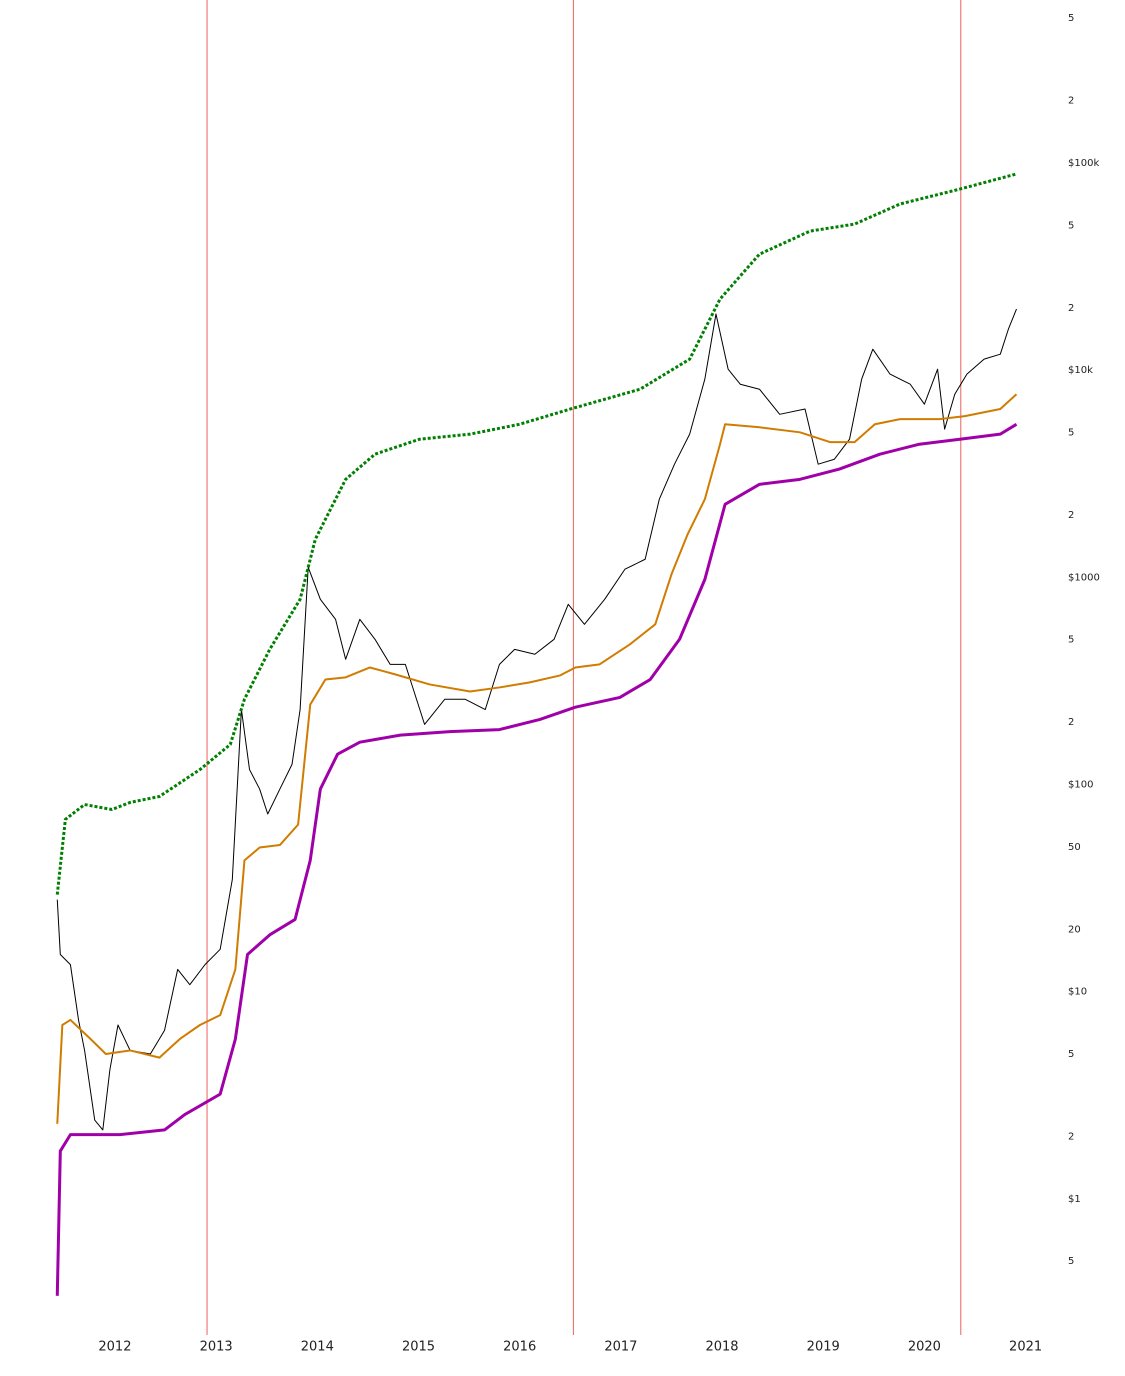 Image resolution: width=1125 pixels, height=1376 pixels. Describe the element at coordinates (418, 1347) in the screenshot. I see `x-tick-label: 2015` at that location.